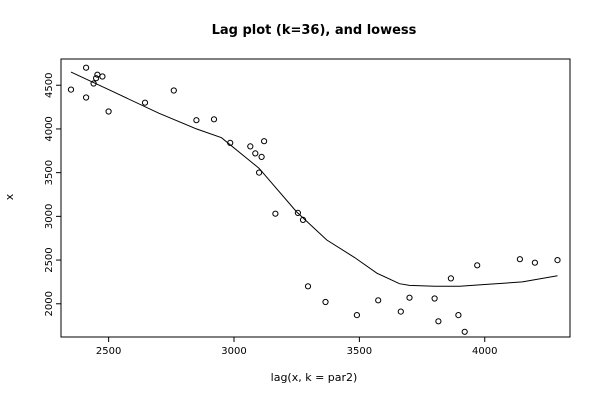 This screenshot has height=400, width=600. I want to click on y-tick-label: 2500, so click(49, 259).